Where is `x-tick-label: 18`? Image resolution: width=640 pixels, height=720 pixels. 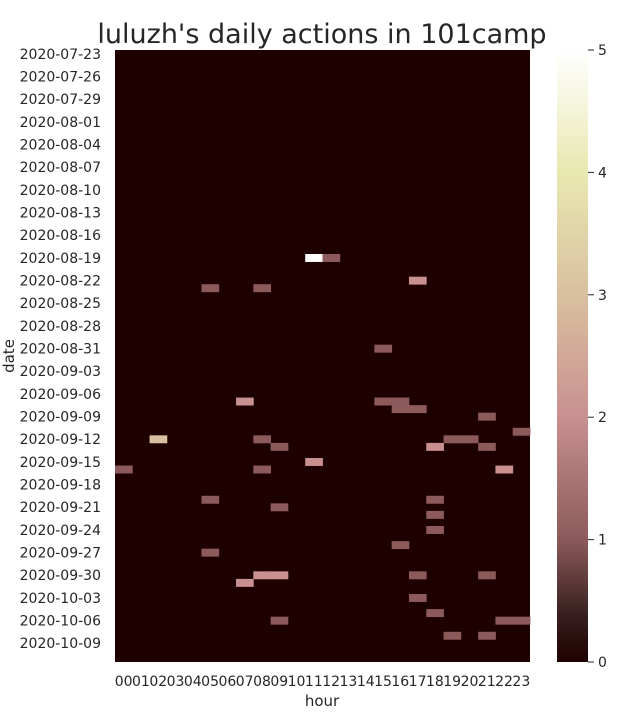
x-tick-label: 18 is located at coordinates (435, 682).